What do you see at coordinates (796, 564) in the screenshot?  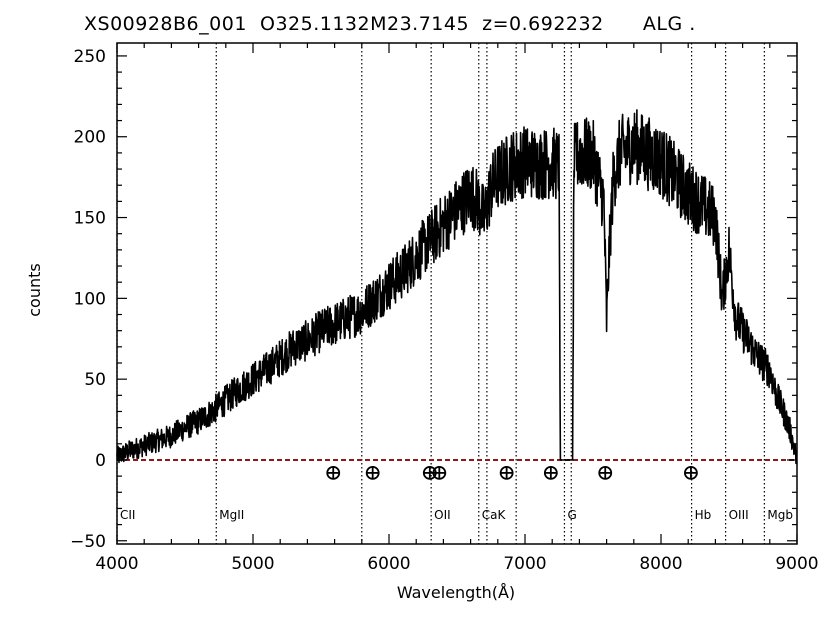 I see `x-tick-label: 9000` at bounding box center [796, 564].